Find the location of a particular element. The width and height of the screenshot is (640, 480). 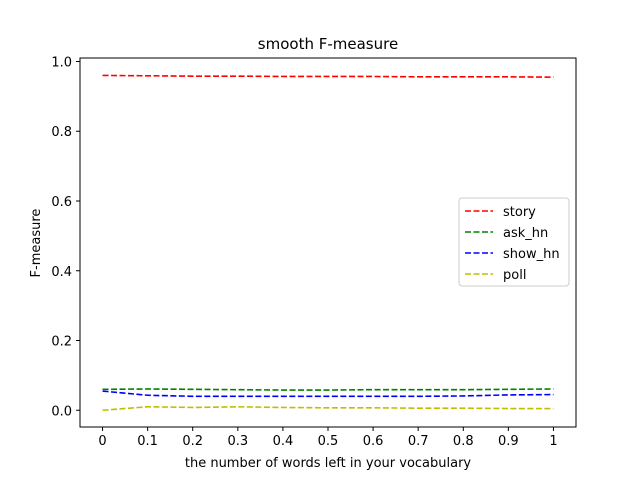

legend-label-show-hn: show_hn is located at coordinates (531, 254).